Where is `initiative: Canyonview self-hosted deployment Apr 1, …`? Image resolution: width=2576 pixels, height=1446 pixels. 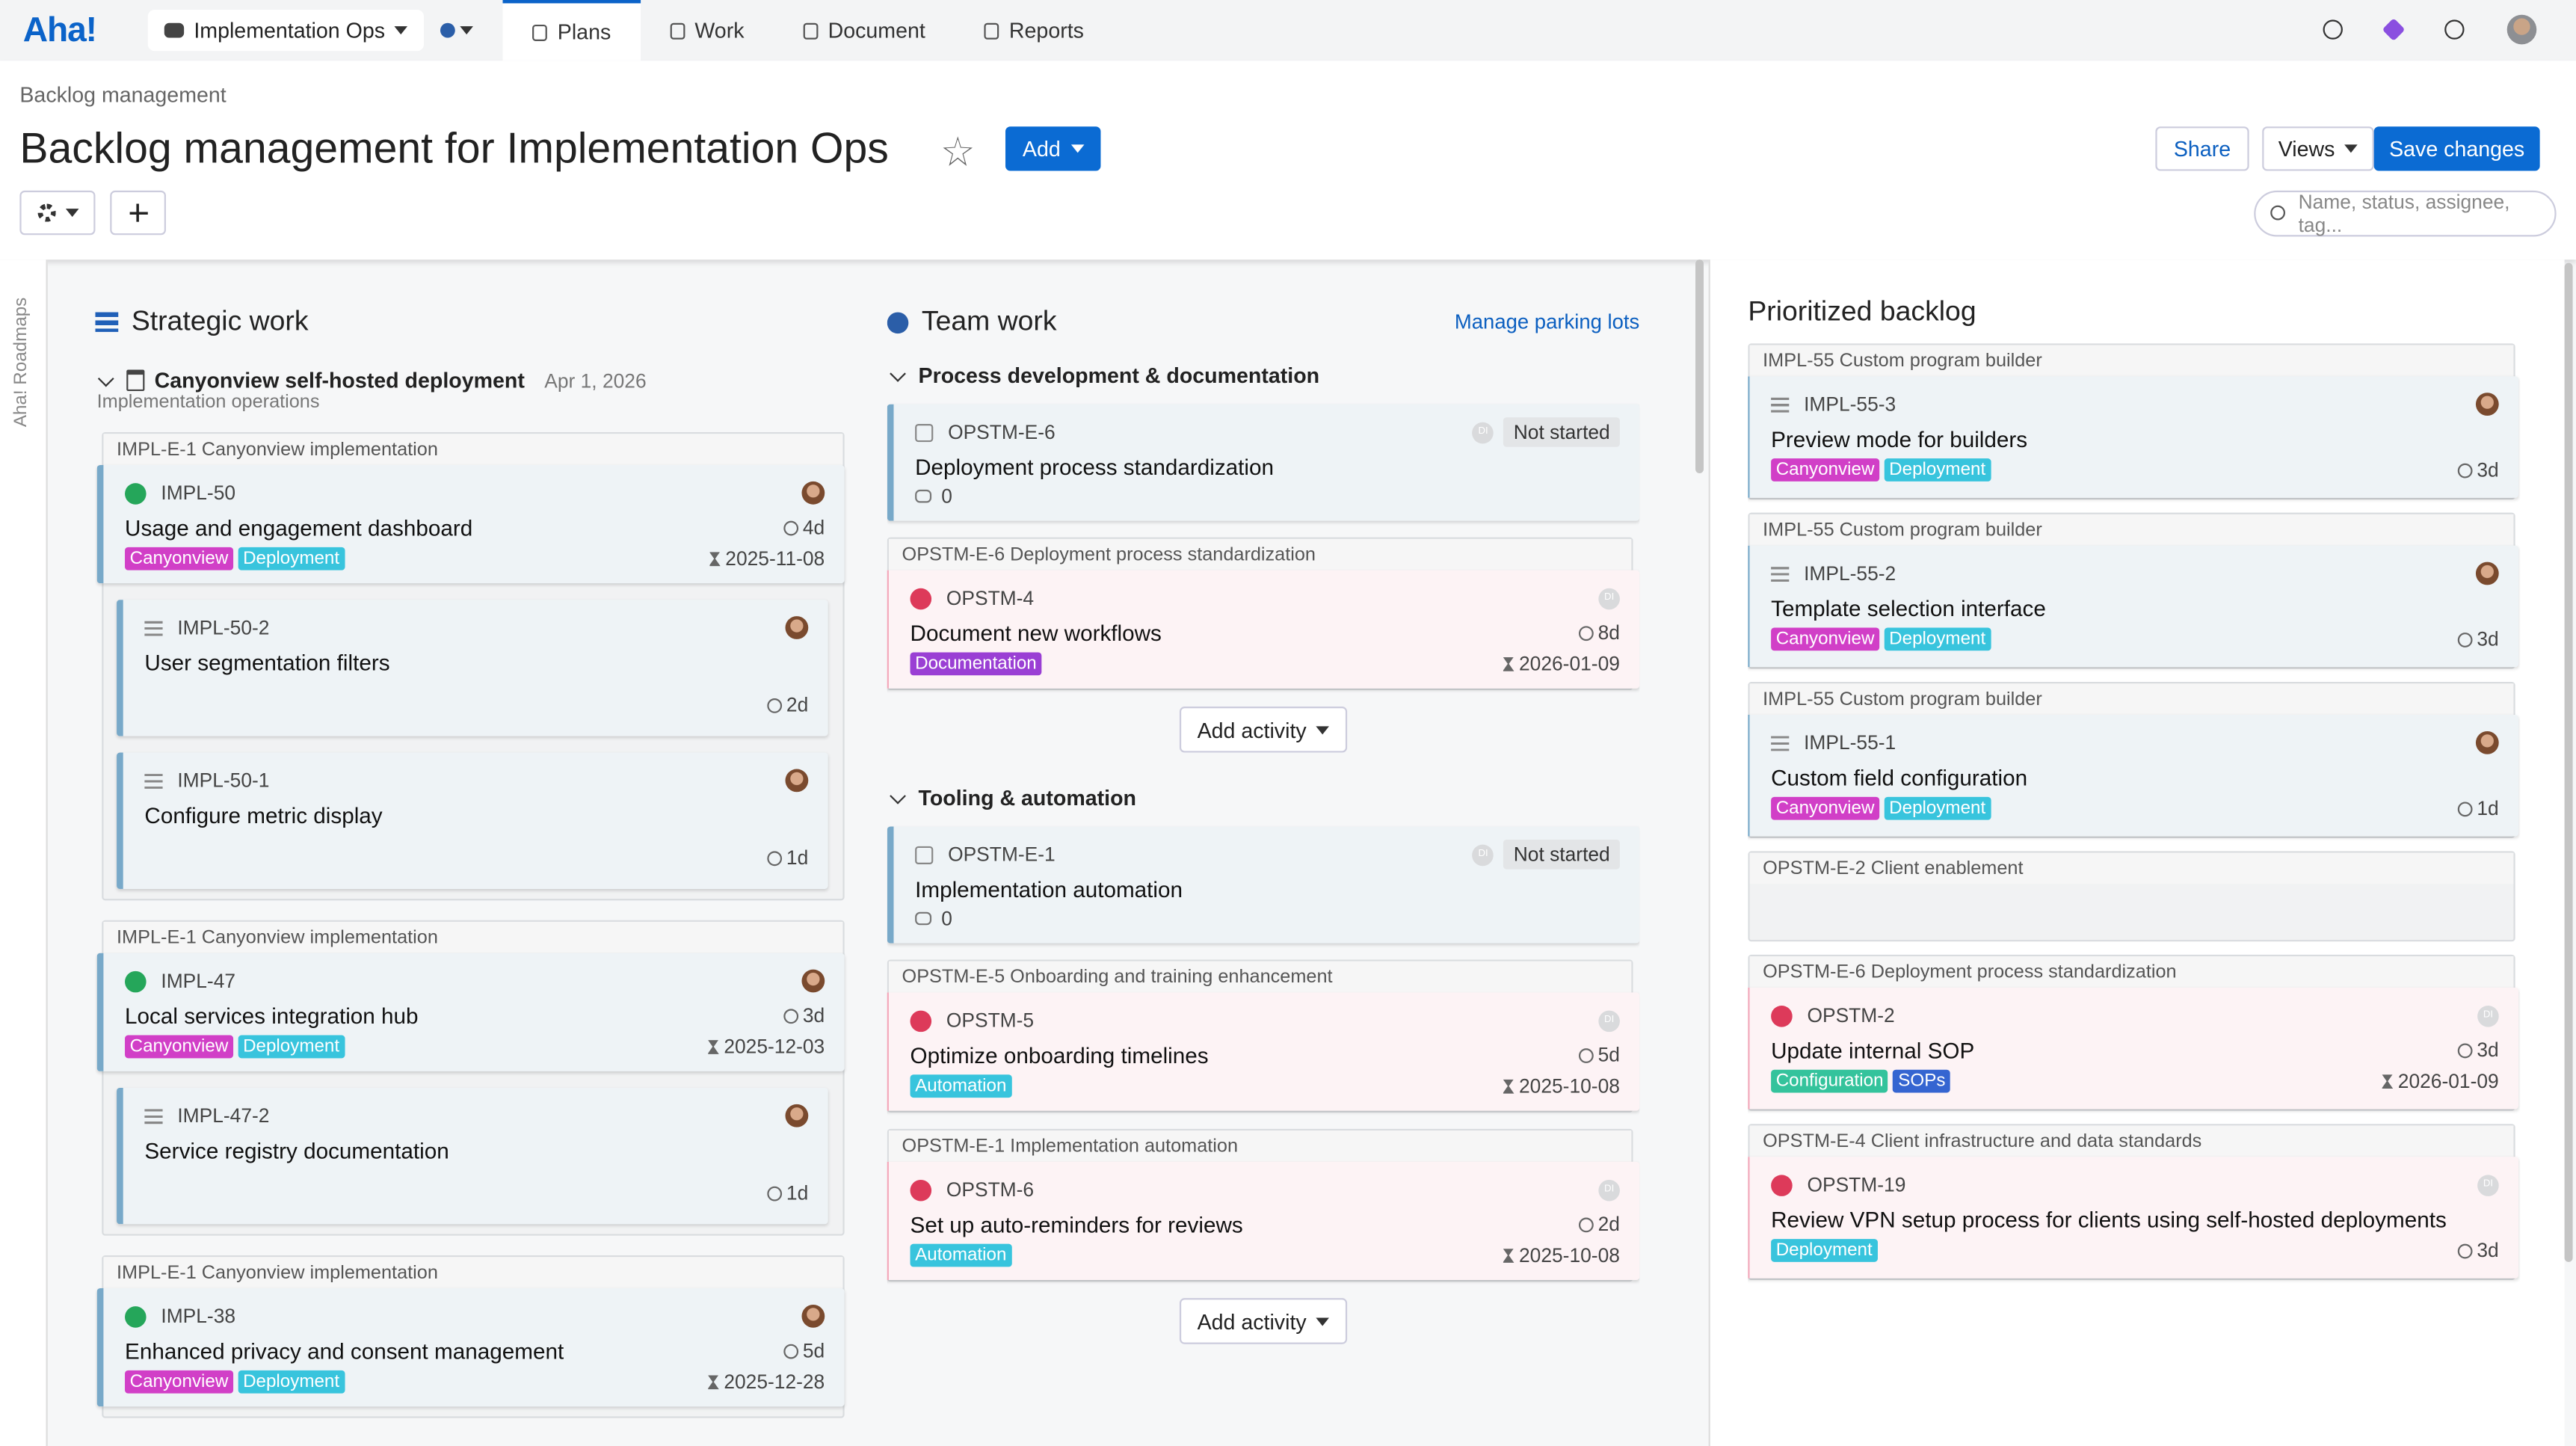
initiative: Canyonview self-hosted deployment Apr 1, … is located at coordinates (473, 380).